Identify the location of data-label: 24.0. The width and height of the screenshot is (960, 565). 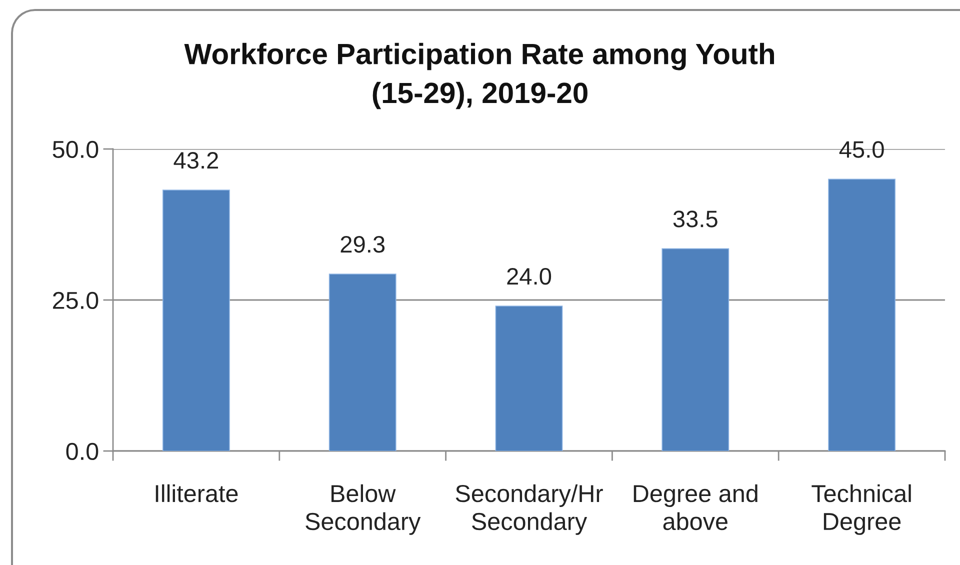
(529, 276).